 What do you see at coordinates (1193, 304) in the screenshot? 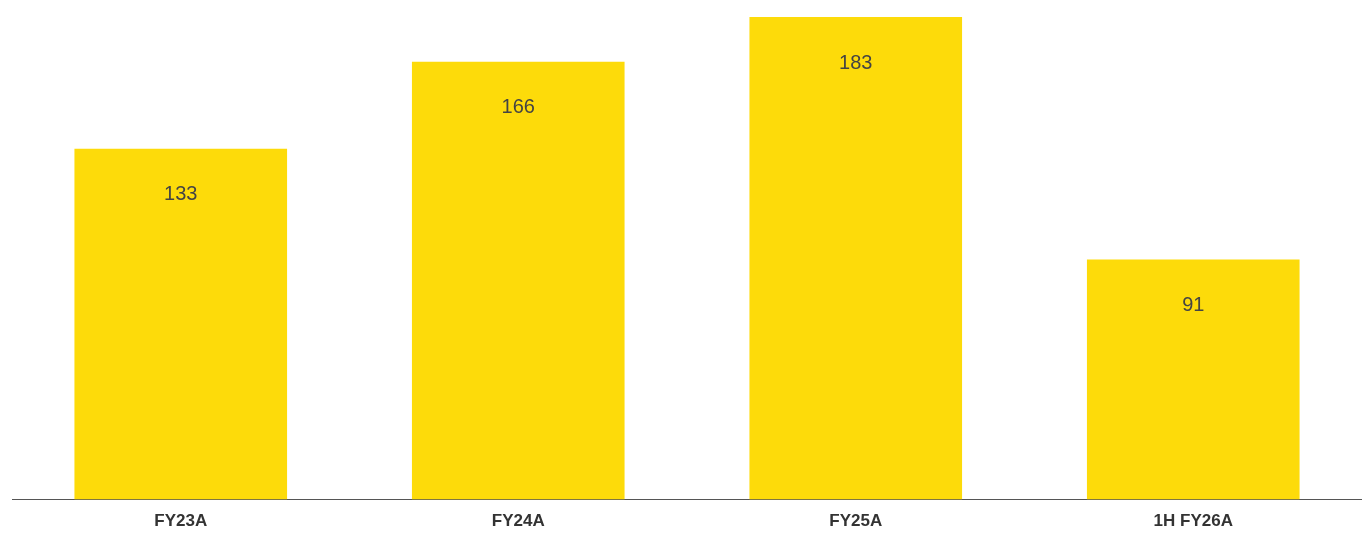
I see `data-label: 91` at bounding box center [1193, 304].